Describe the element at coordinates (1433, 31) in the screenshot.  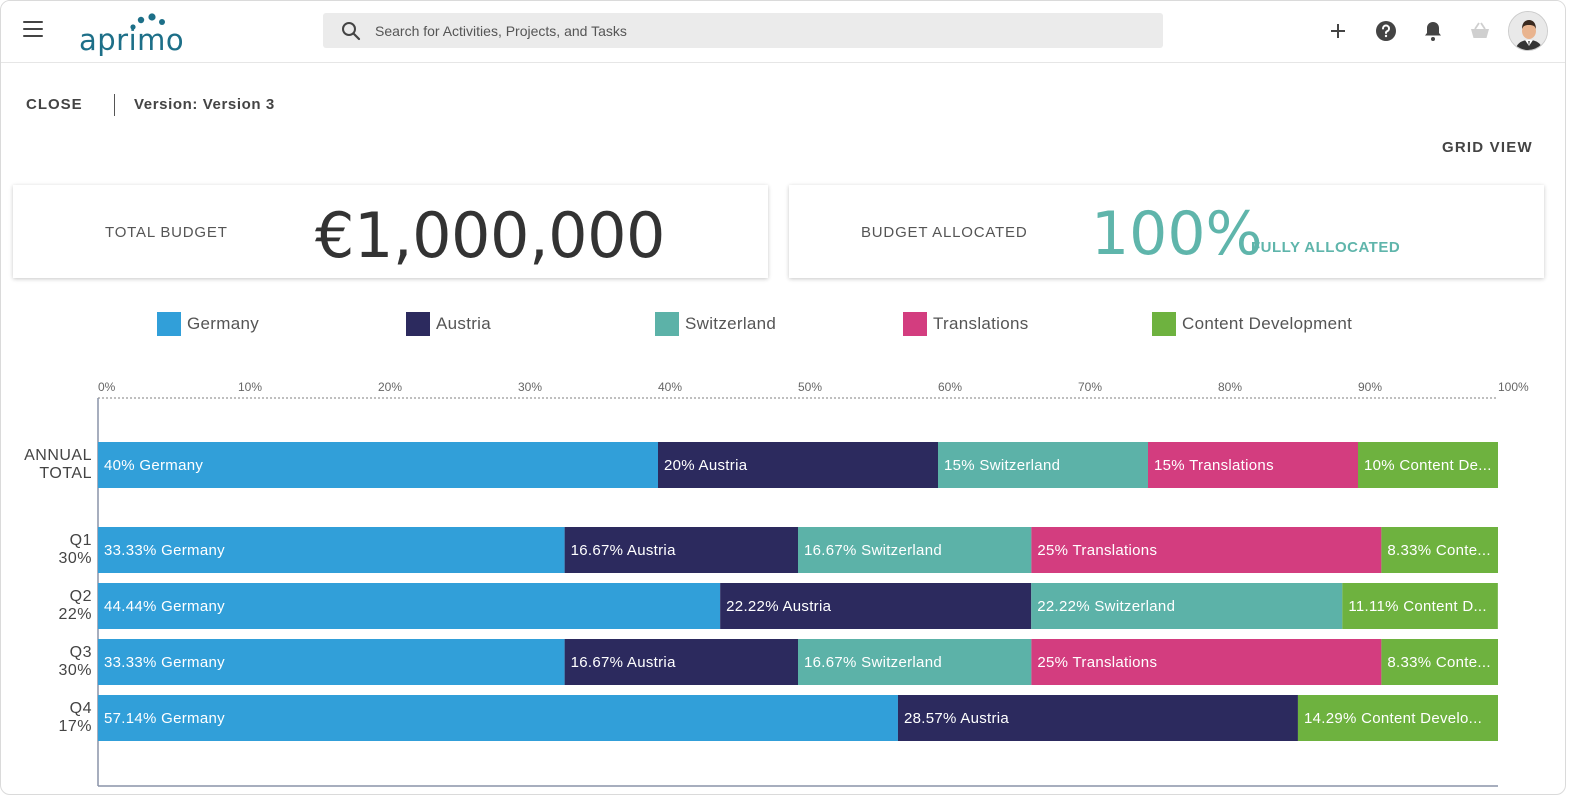
I see `notification-bell-icon` at that location.